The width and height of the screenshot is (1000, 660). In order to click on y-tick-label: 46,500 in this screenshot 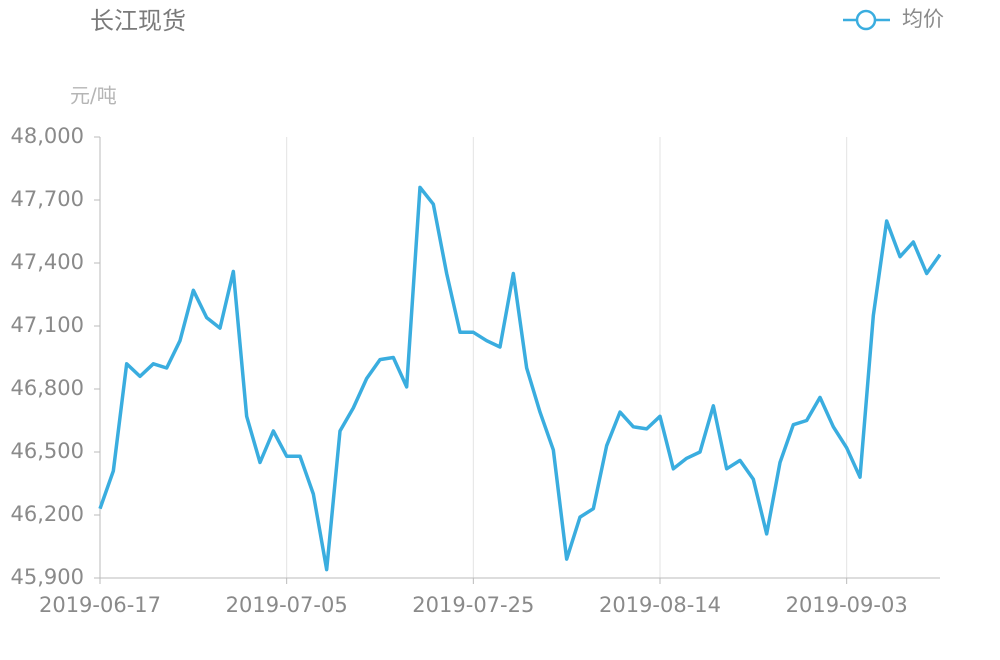, I will do `click(47, 451)`.